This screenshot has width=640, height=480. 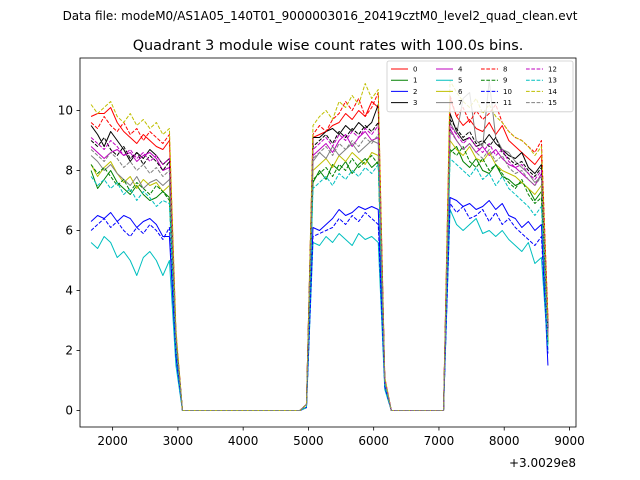 I want to click on legend-label-9: 9, so click(x=505, y=81).